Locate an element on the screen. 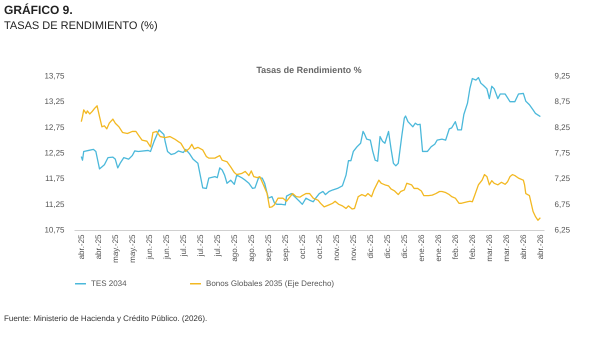 The width and height of the screenshot is (601, 337). y2-tick-label: 8,25 is located at coordinates (562, 127).